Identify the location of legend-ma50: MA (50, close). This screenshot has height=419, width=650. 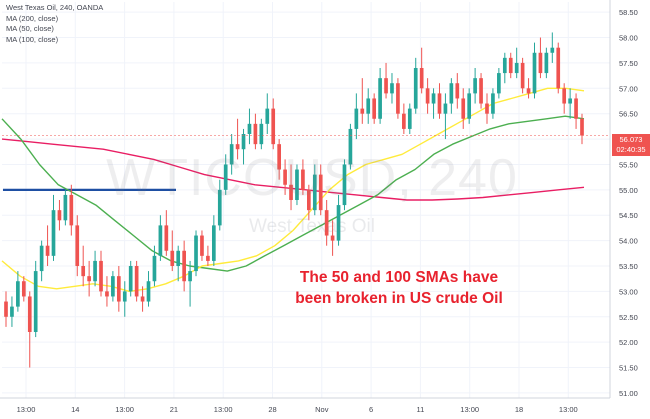
(30, 28).